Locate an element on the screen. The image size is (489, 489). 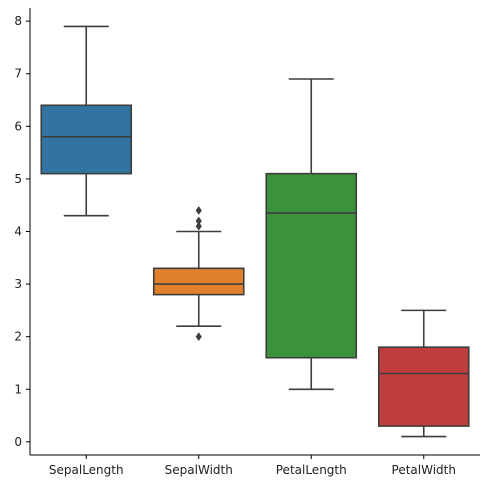
y-tick-label: 7 is located at coordinates (18, 74).